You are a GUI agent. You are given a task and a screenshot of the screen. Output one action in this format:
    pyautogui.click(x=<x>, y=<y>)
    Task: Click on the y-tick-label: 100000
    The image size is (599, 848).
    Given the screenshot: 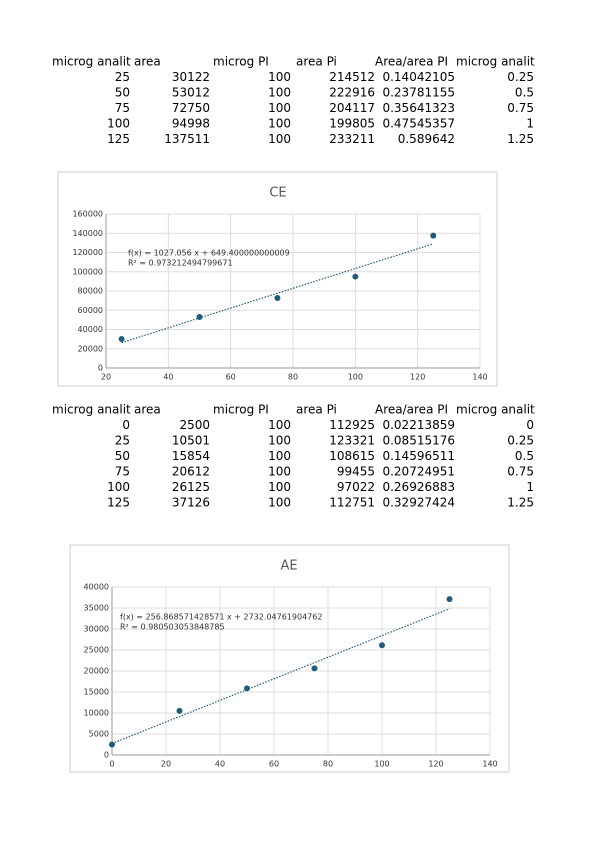 What is the action you would take?
    pyautogui.click(x=87, y=271)
    